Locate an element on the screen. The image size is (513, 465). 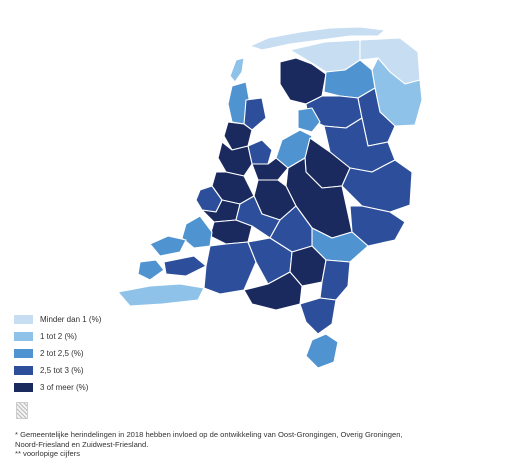
legend-item: 1 tot 2 (%) is located at coordinates (57, 336).